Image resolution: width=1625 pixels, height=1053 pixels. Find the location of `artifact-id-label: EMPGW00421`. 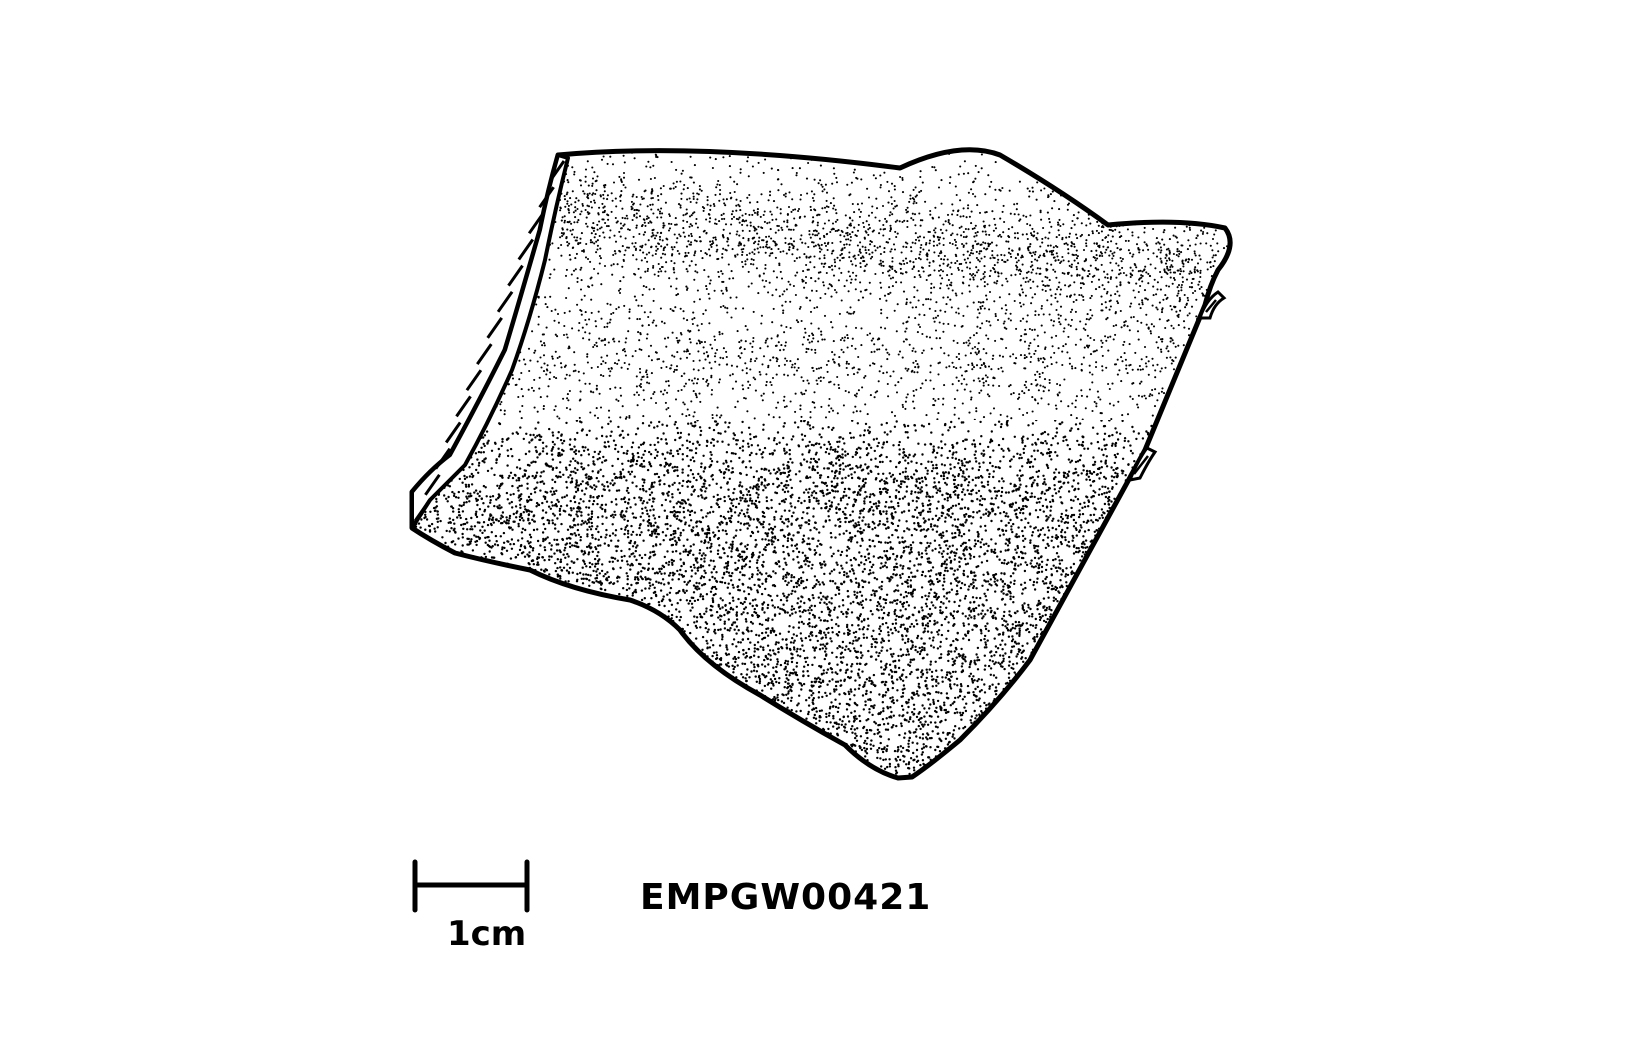

artifact-id-label: EMPGW00421 is located at coordinates (785, 897).